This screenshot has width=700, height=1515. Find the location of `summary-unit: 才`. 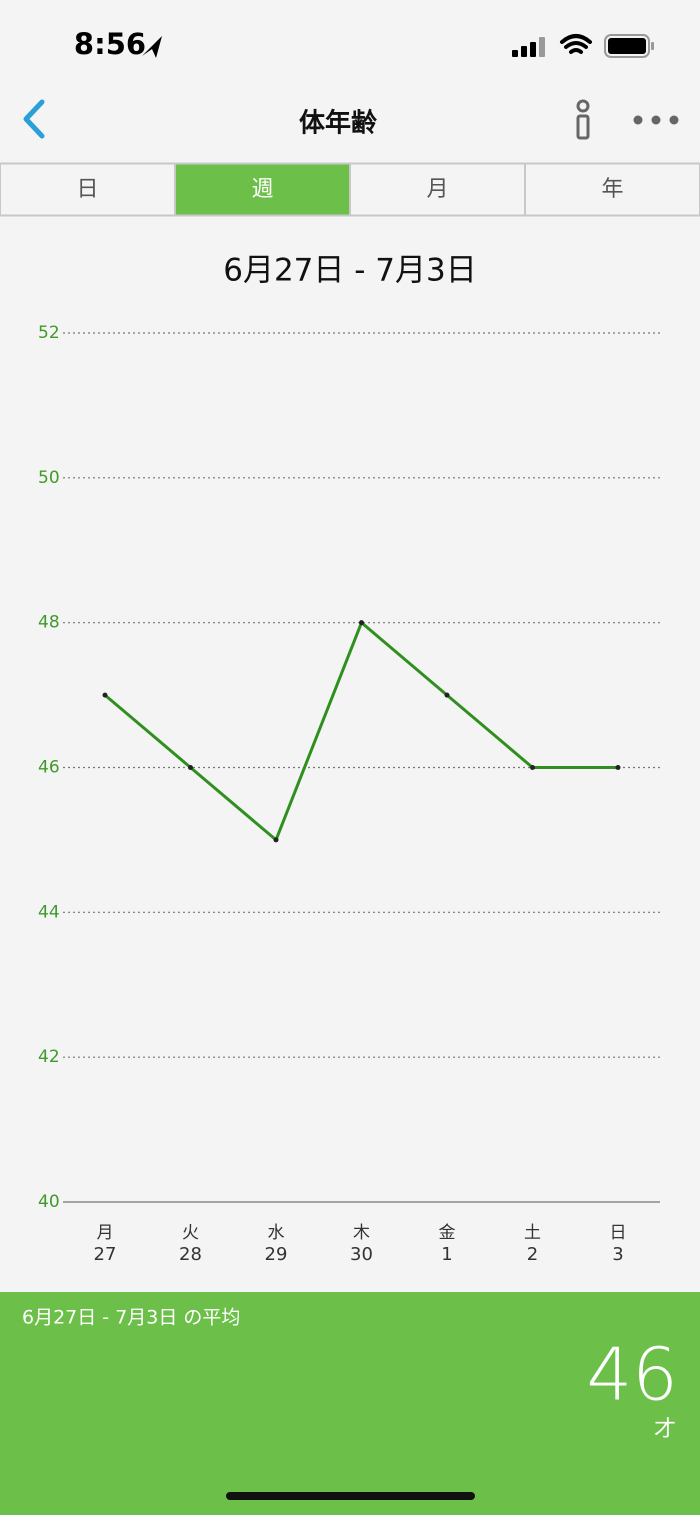

summary-unit: 才 is located at coordinates (665, 1429).